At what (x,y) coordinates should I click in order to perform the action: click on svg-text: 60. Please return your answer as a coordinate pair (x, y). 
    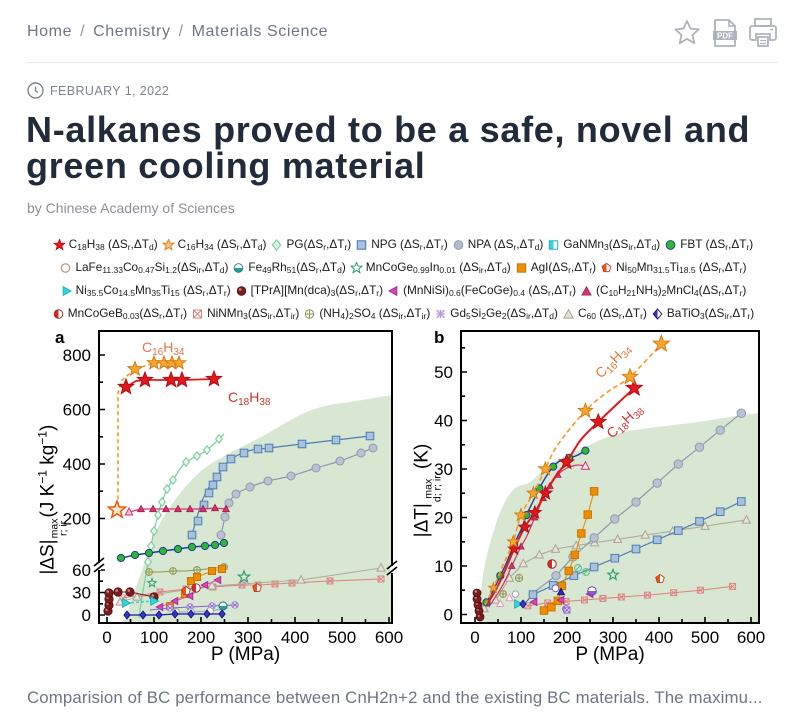
    Looking at the image, I should click on (81, 570).